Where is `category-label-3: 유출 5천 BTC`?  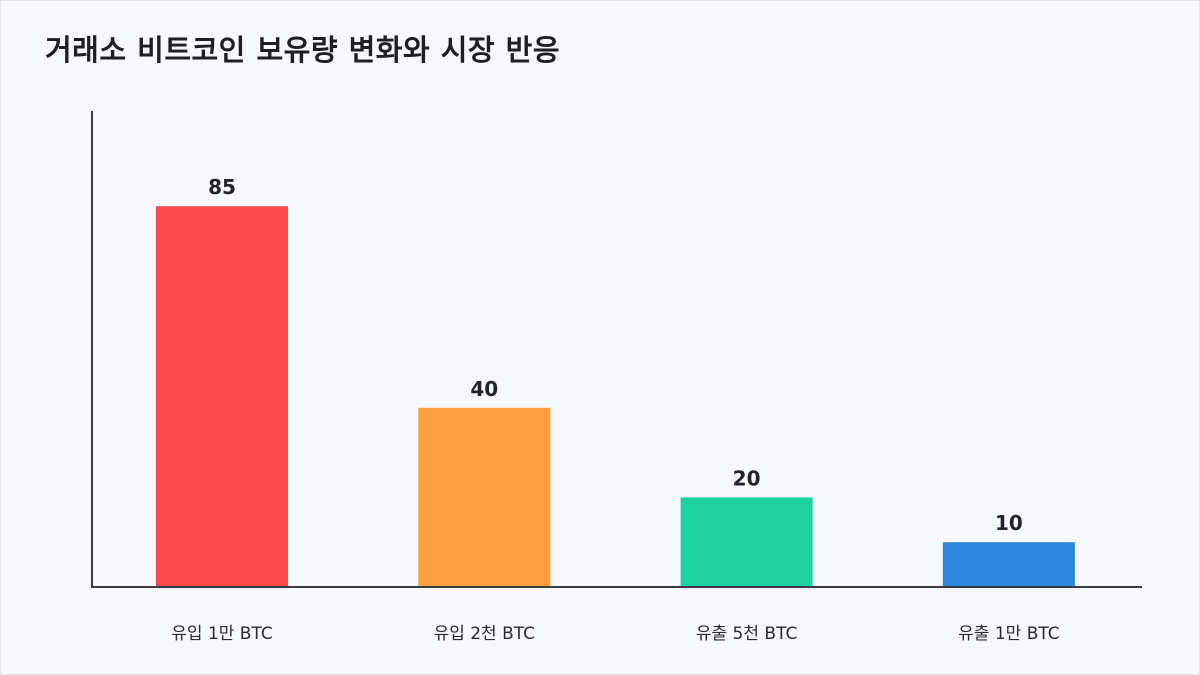 category-label-3: 유출 5천 BTC is located at coordinates (746, 634).